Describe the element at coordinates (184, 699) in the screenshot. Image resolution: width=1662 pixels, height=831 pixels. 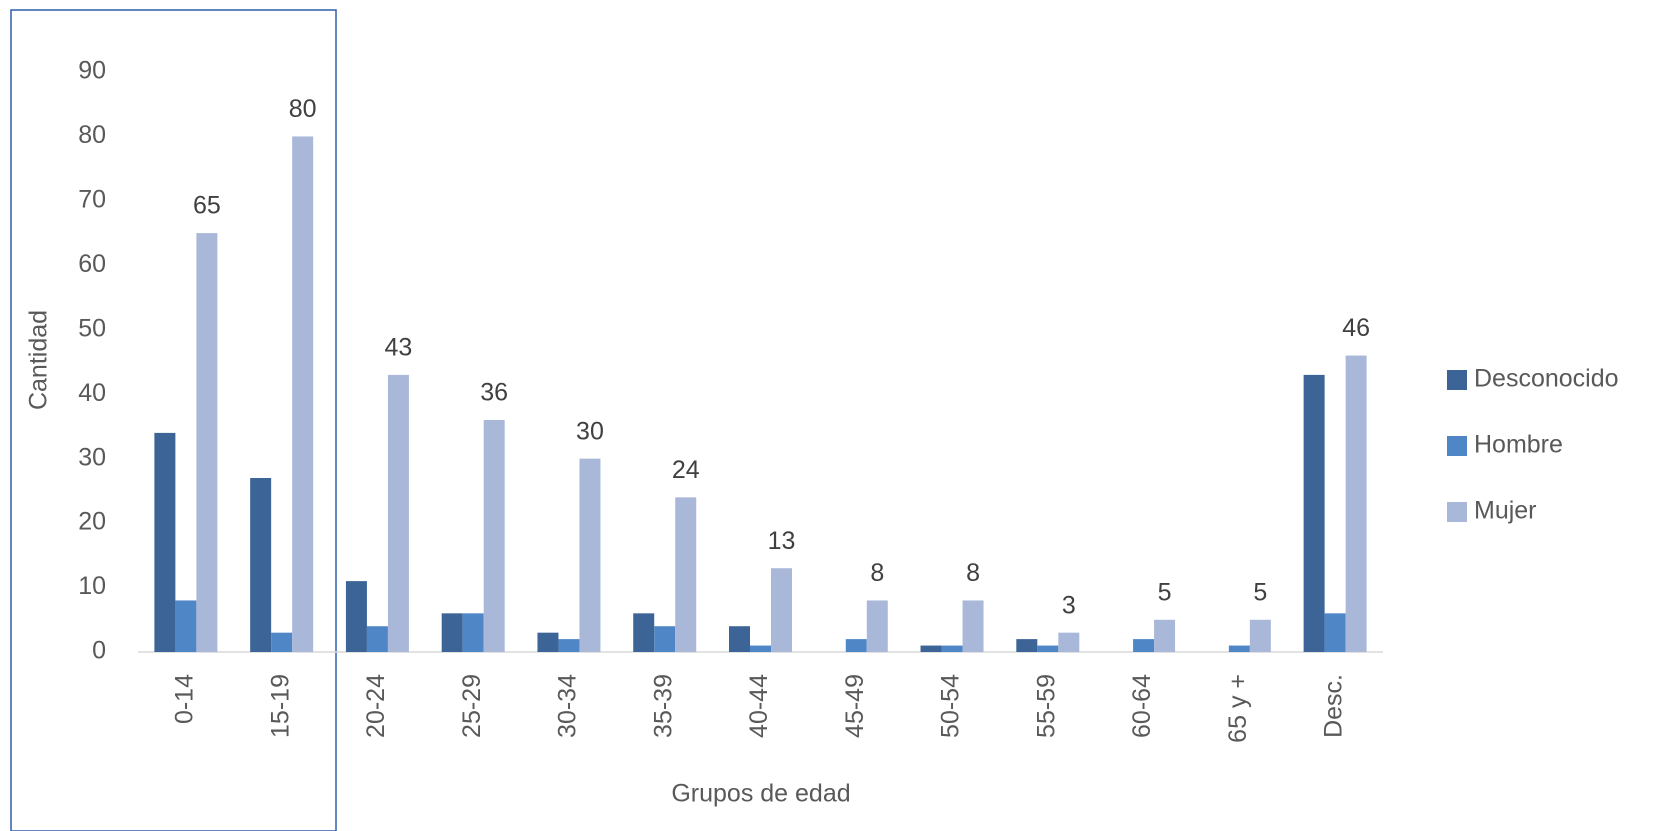
I see `x-tick-label: 0-14` at that location.